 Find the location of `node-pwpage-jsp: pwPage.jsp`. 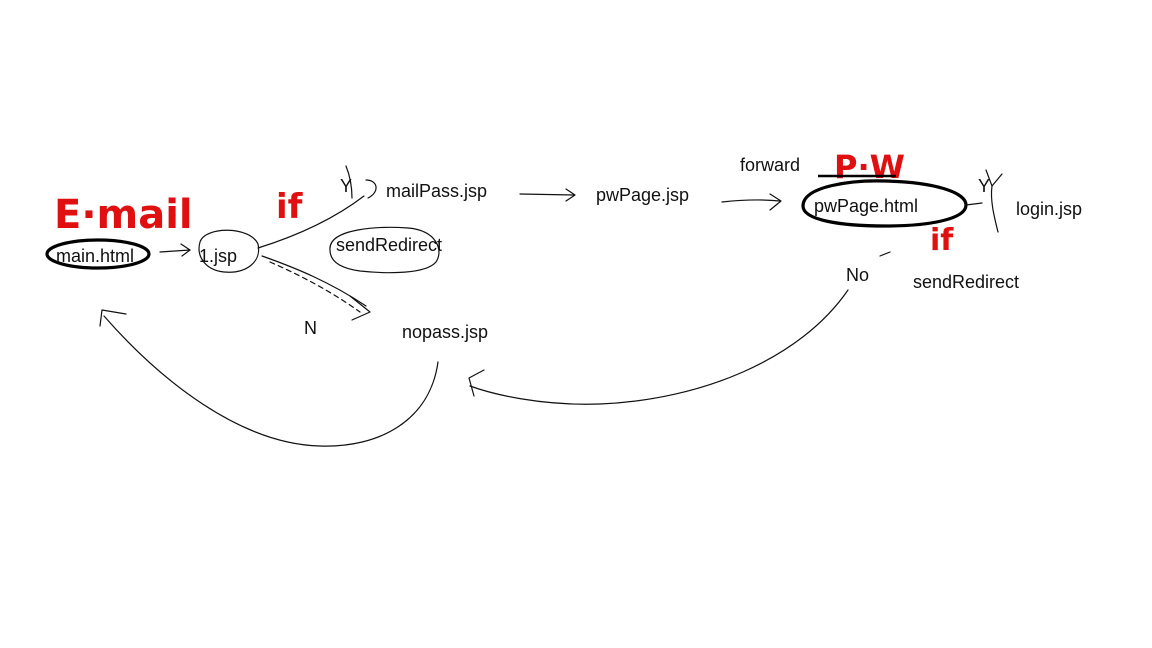

node-pwpage-jsp: pwPage.jsp is located at coordinates (642, 195).